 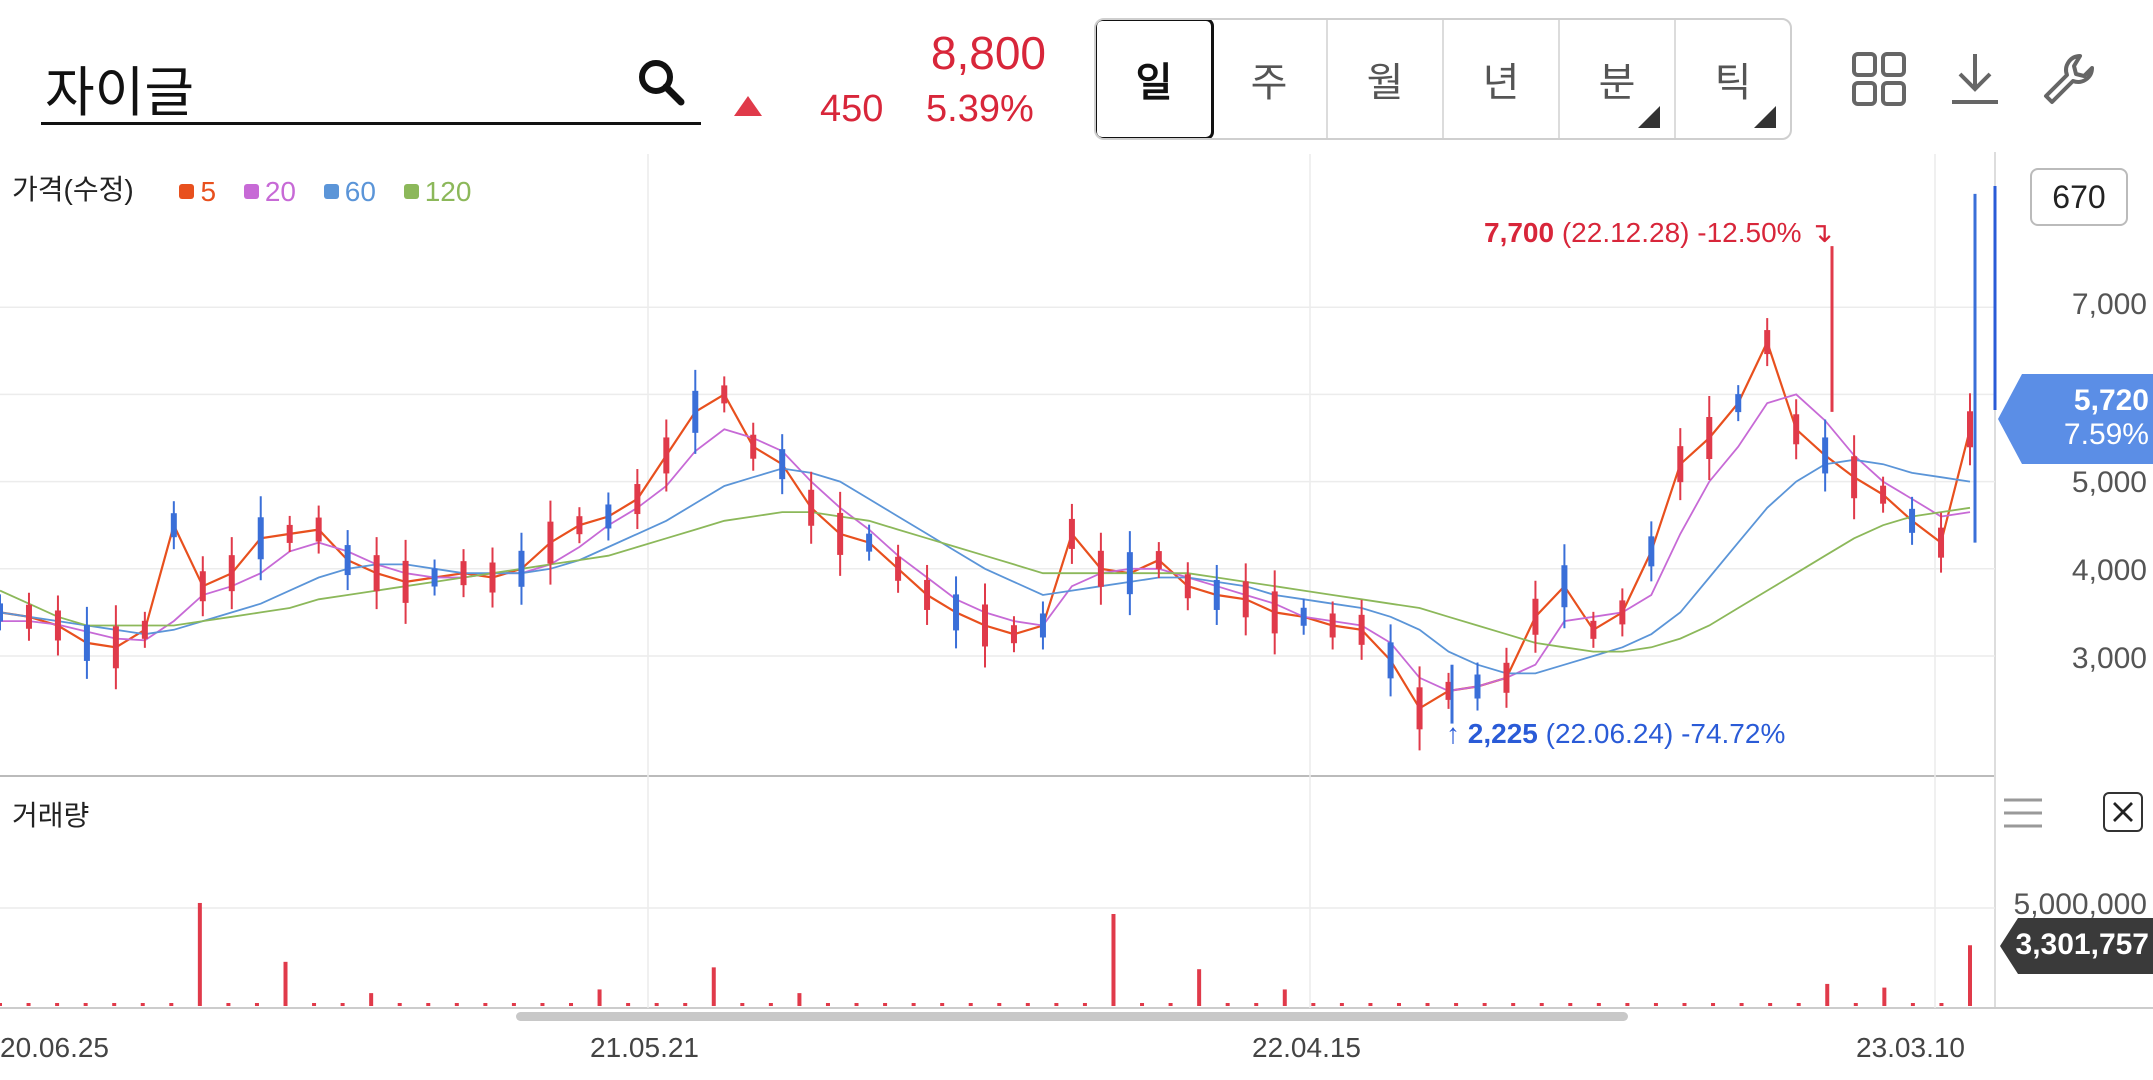 What do you see at coordinates (1385, 83) in the screenshot?
I see `period-month-label: 월` at bounding box center [1385, 83].